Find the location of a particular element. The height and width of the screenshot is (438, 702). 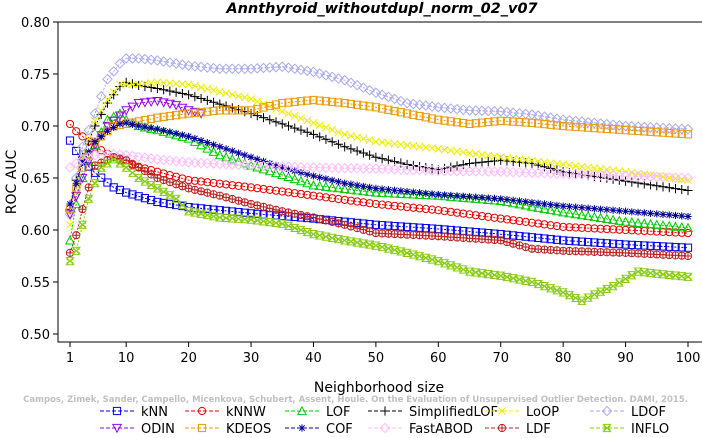

series-fastabod is located at coordinates (379, 166).